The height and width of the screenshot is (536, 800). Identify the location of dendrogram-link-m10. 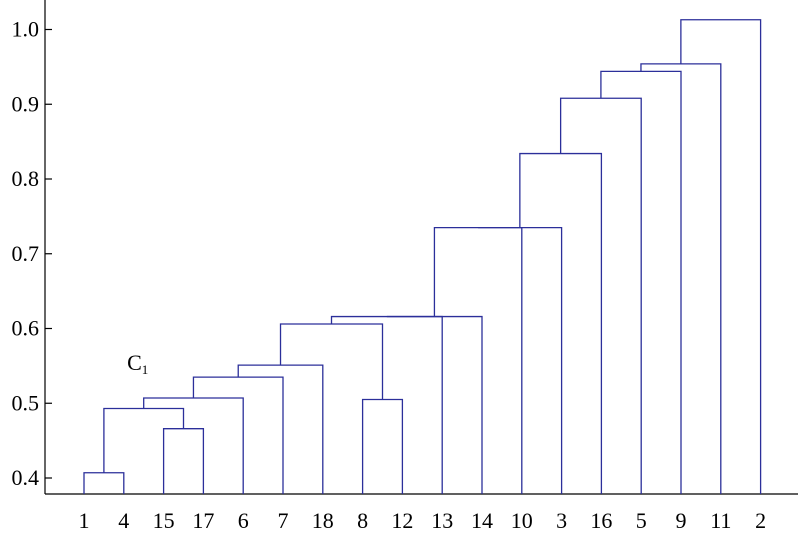
(434, 404).